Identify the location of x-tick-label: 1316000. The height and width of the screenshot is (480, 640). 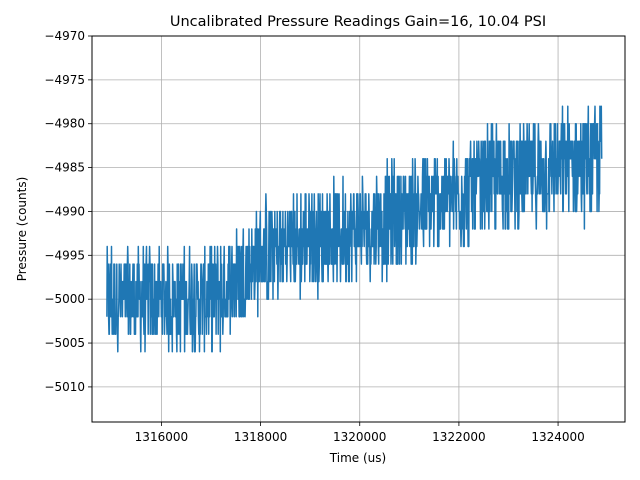
(161, 437).